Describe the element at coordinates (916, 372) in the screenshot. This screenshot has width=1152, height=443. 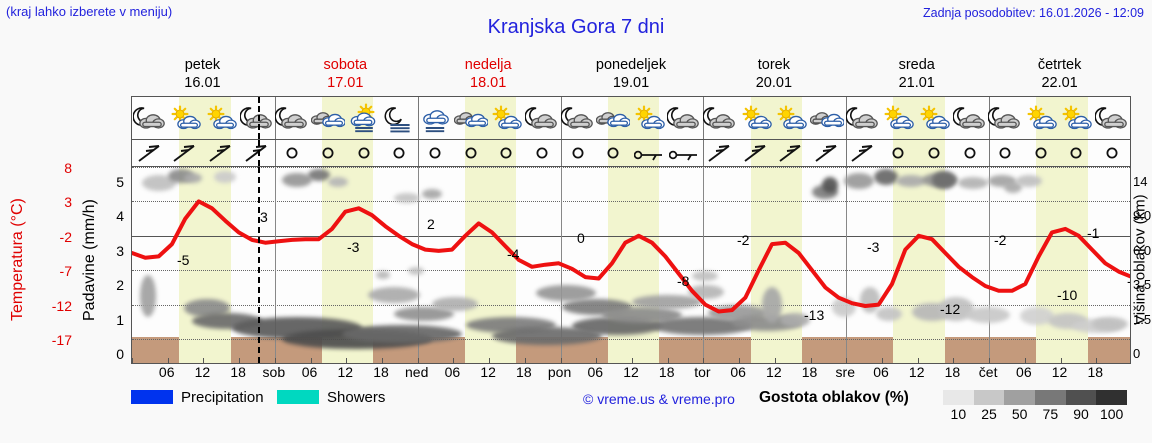
I see `time-label-21: 12` at that location.